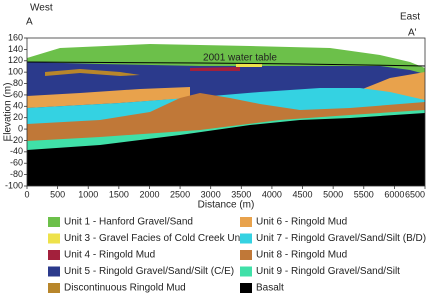 Image resolution: width=435 pixels, height=298 pixels. I want to click on legend-label: Basalt, so click(270, 288).